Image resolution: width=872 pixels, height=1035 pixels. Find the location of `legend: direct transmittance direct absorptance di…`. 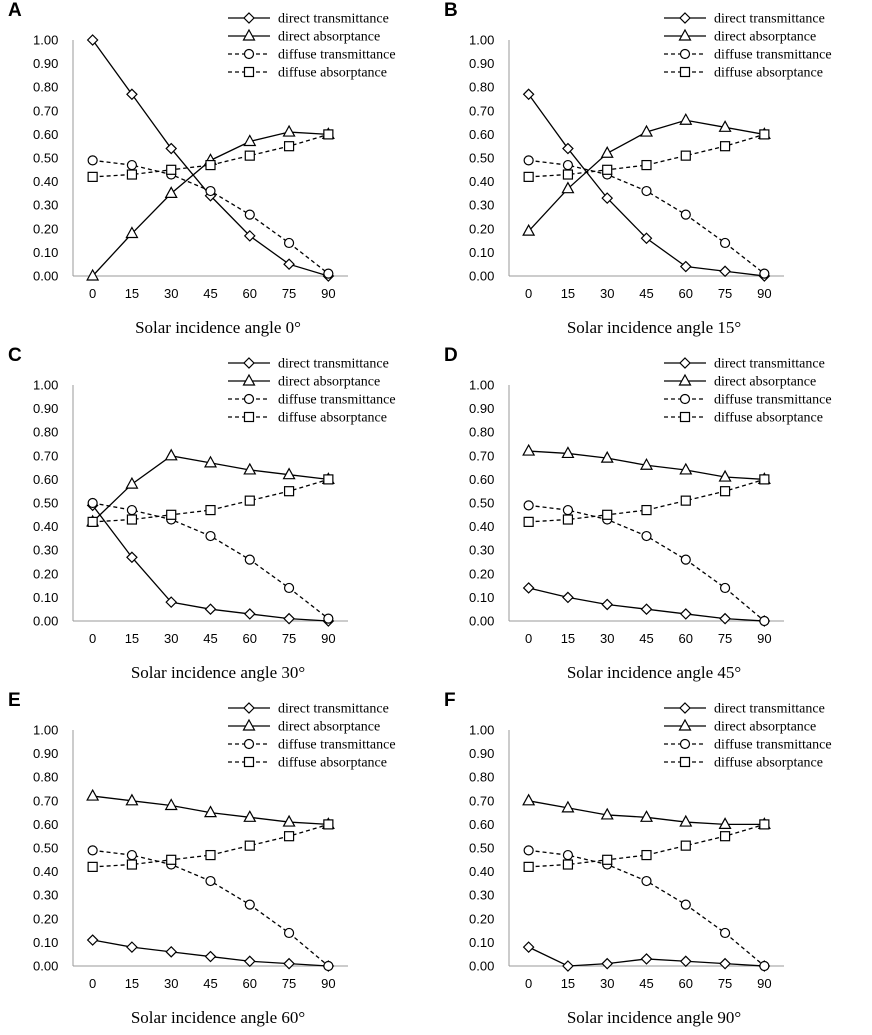

legend: direct transmittance direct absorptance di… is located at coordinates (748, 46).